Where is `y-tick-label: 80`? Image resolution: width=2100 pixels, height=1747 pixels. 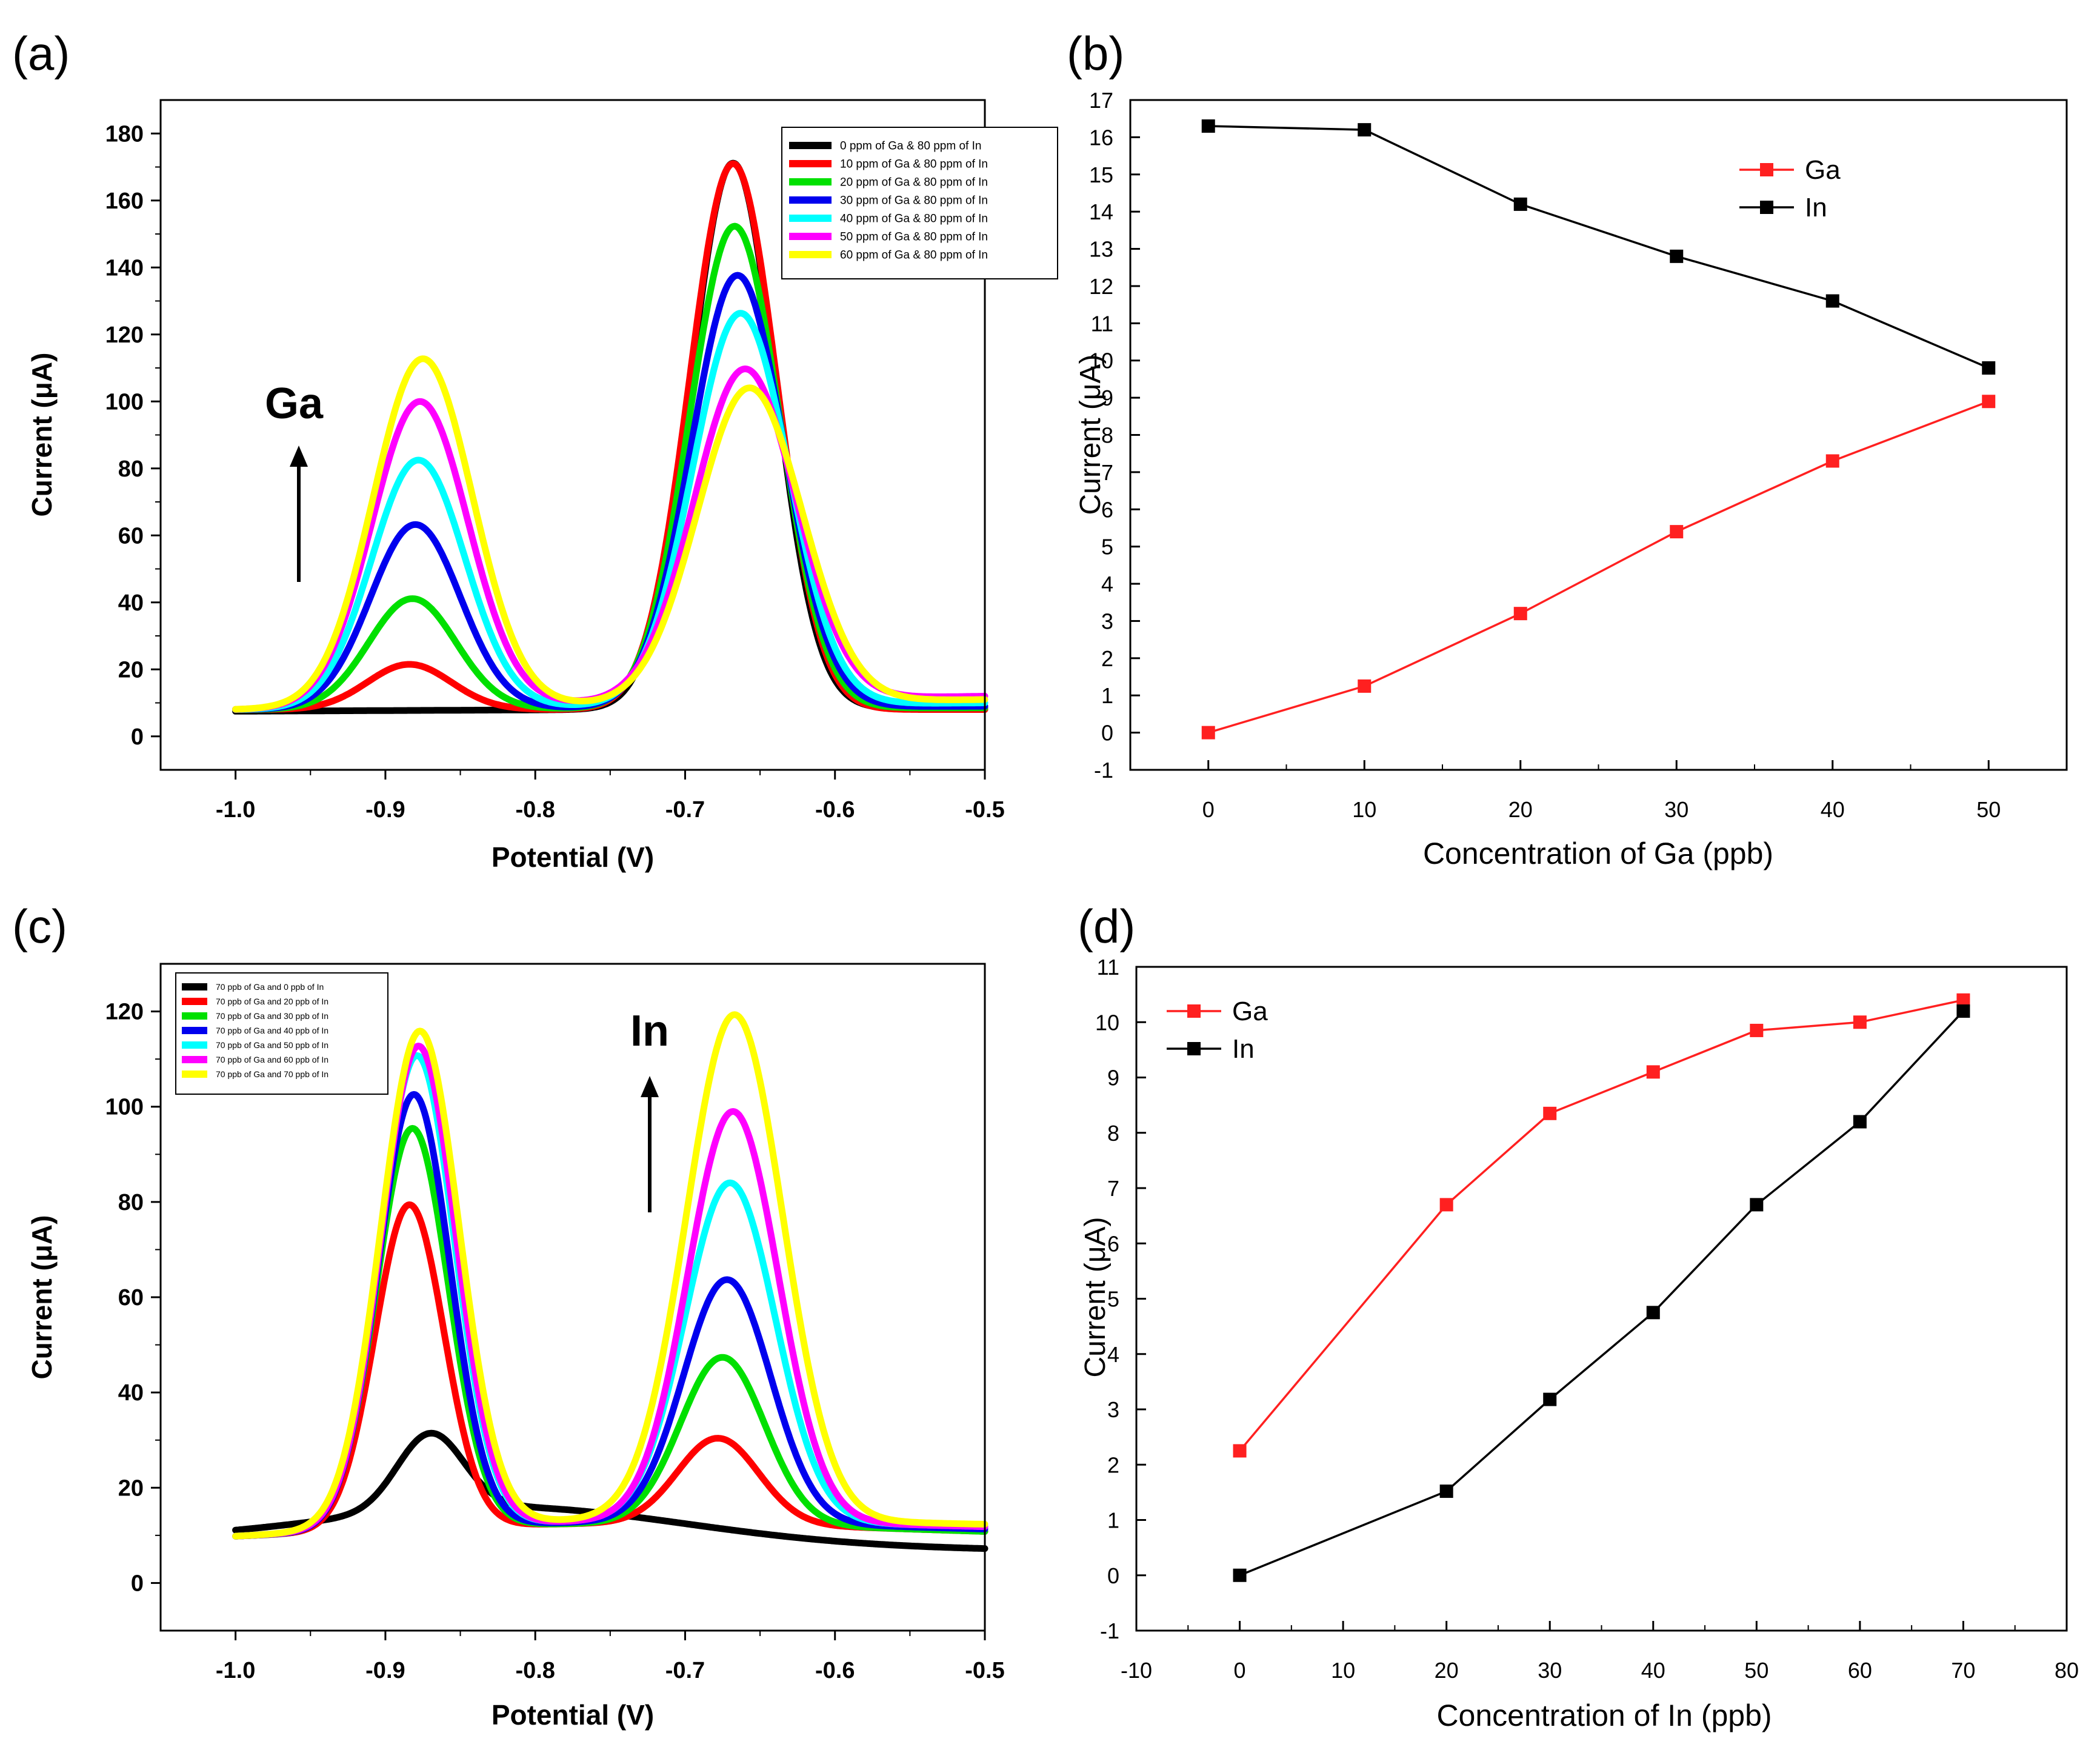
y-tick-label: 80 is located at coordinates (131, 1202).